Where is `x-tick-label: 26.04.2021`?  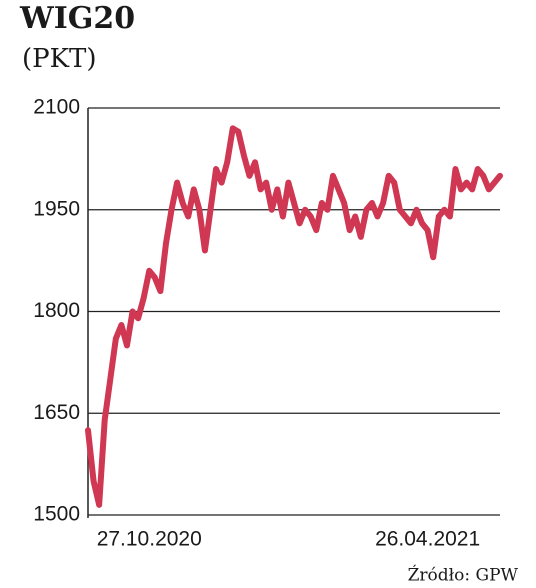
x-tick-label: 26.04.2021 is located at coordinates (427, 539).